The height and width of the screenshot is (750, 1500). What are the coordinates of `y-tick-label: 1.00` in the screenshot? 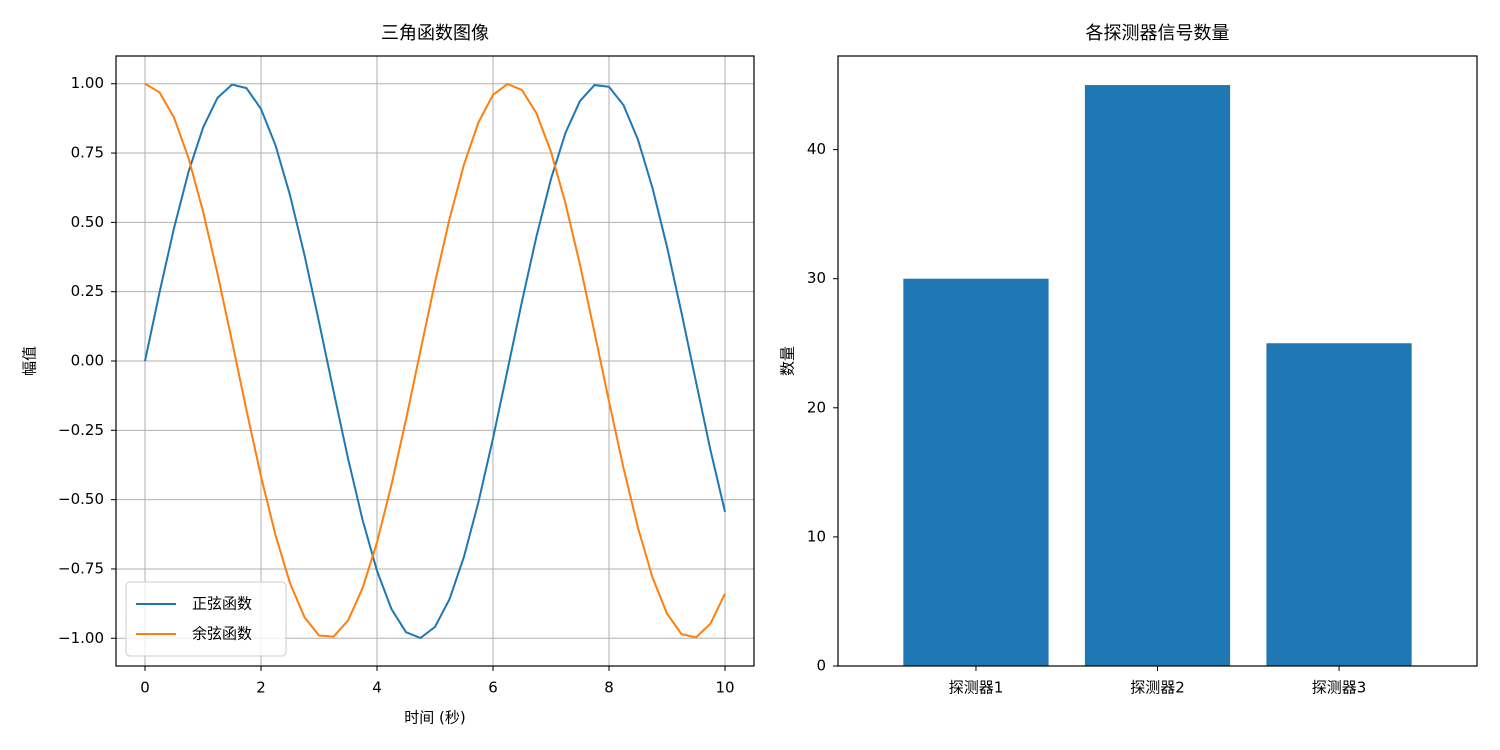 It's located at (87, 83).